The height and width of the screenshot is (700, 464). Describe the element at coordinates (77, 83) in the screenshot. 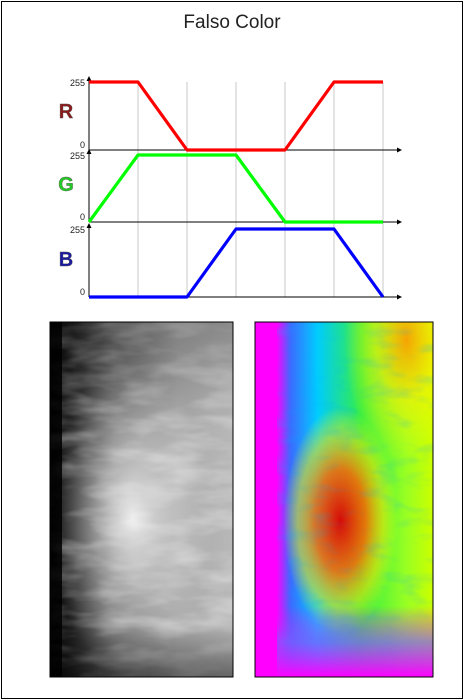

I see `r-ymax-label: 255` at that location.